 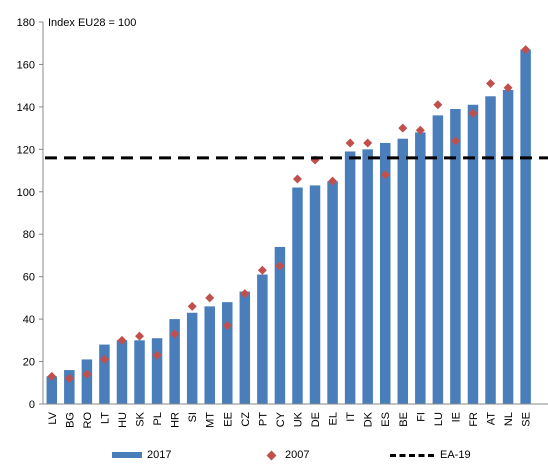 I want to click on bar-el, so click(x=332, y=292).